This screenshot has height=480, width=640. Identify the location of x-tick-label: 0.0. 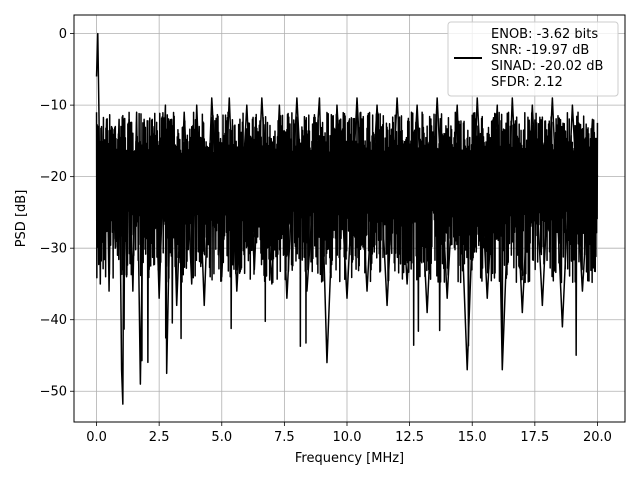
(96, 437).